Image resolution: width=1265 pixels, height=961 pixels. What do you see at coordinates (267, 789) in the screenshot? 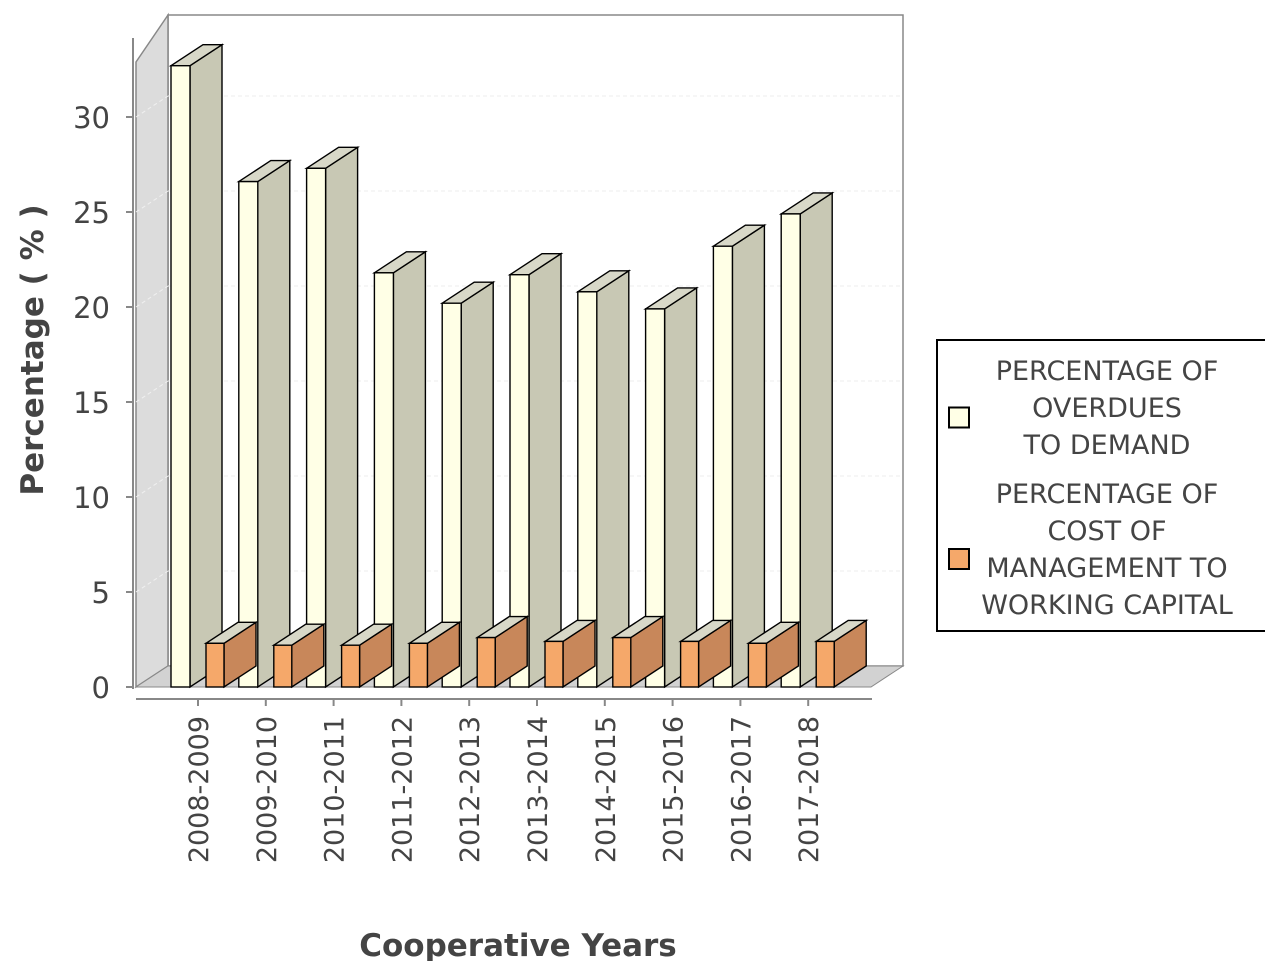
I see `x-tick-label: 2009-2010` at bounding box center [267, 789].